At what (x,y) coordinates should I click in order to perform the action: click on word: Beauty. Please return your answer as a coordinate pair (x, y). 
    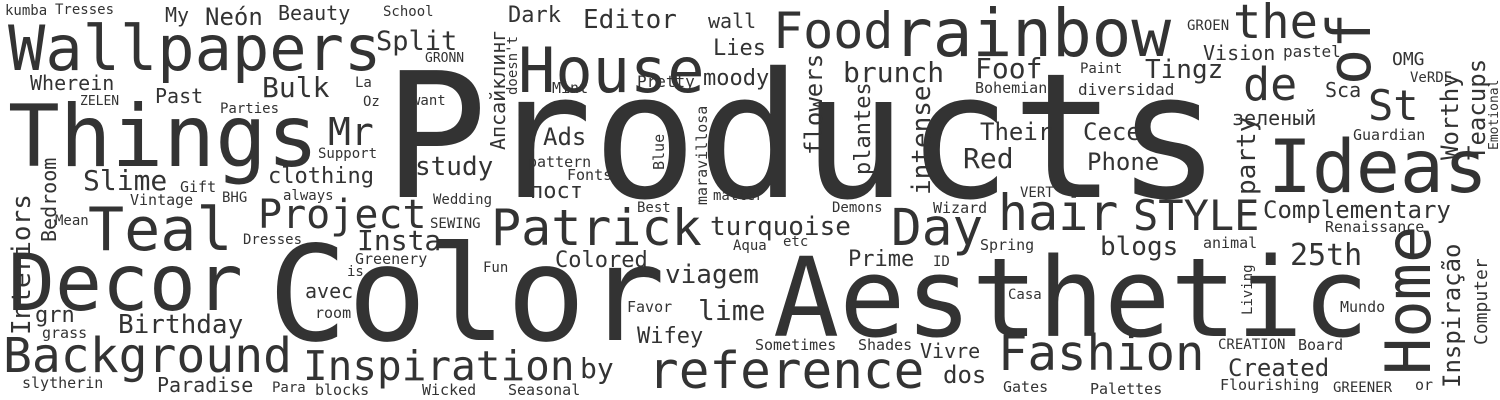
    Looking at the image, I should click on (314, 13).